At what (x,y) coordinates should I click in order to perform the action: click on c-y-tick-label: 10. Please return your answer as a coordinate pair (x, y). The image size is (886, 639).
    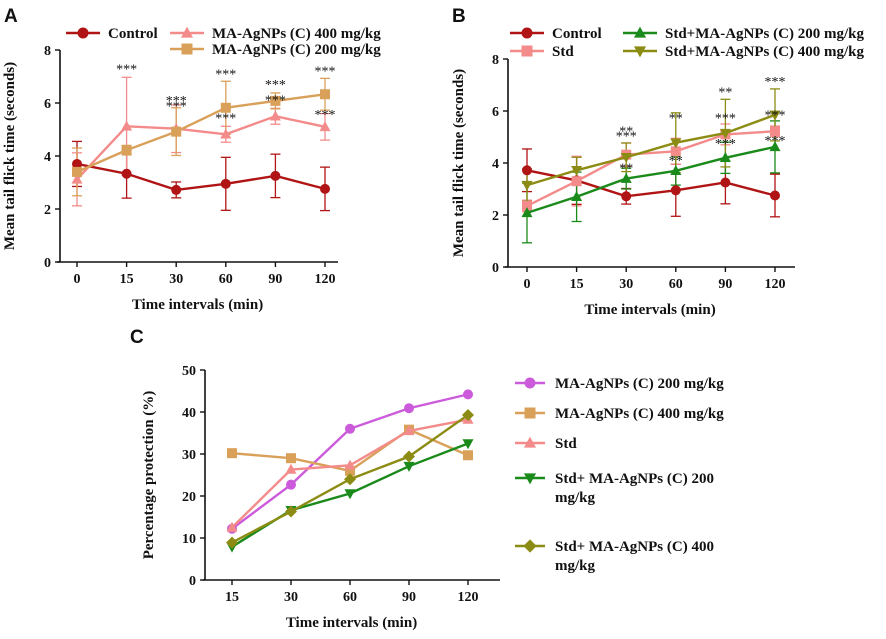
    Looking at the image, I should click on (189, 539).